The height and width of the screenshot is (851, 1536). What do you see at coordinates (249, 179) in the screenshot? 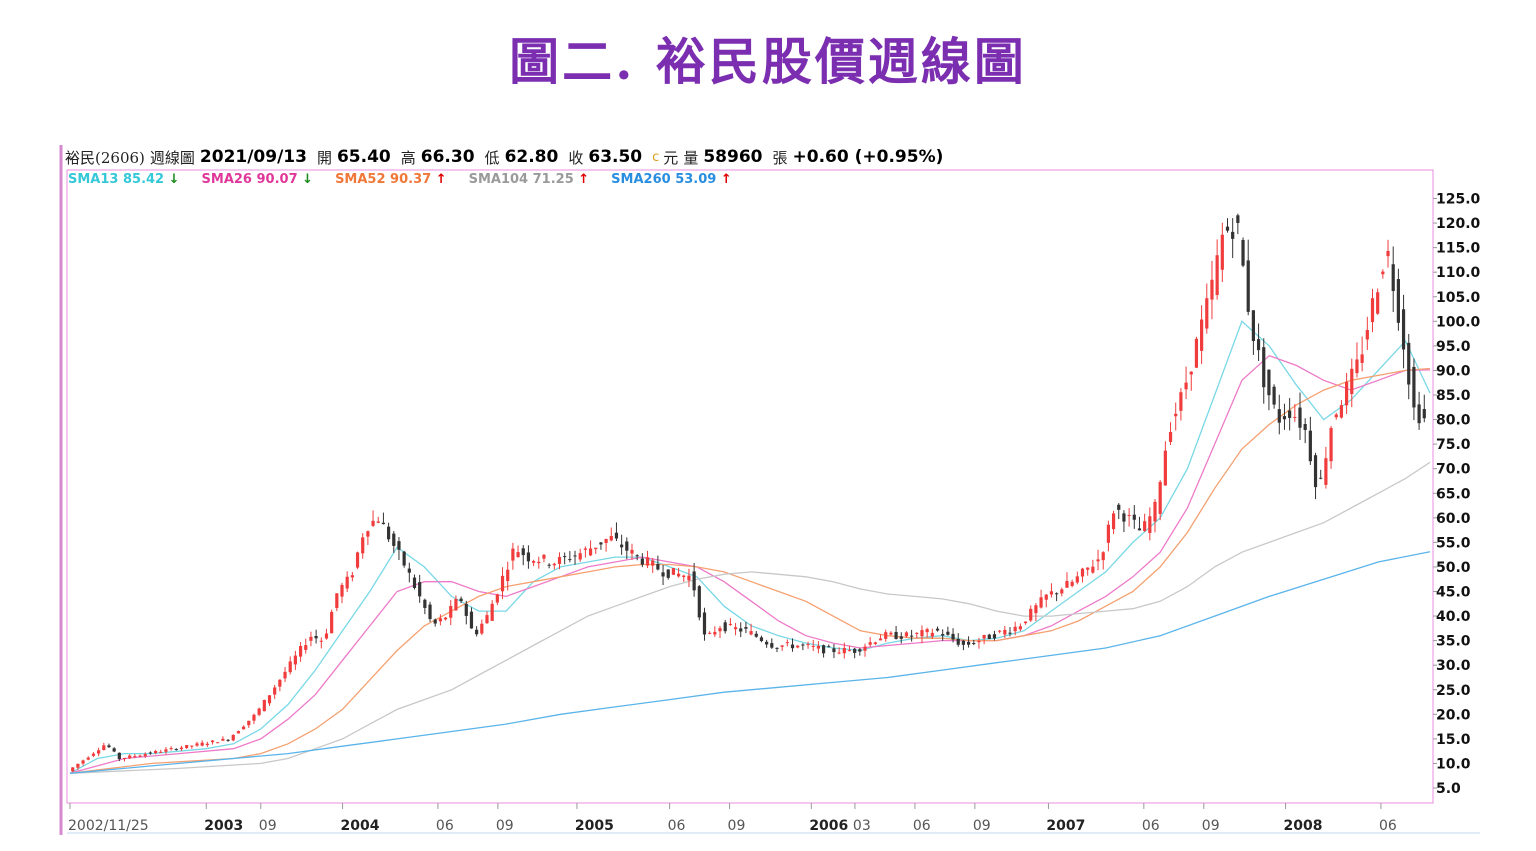
I see `sma-legend-label: SMA26 90.07` at bounding box center [249, 179].